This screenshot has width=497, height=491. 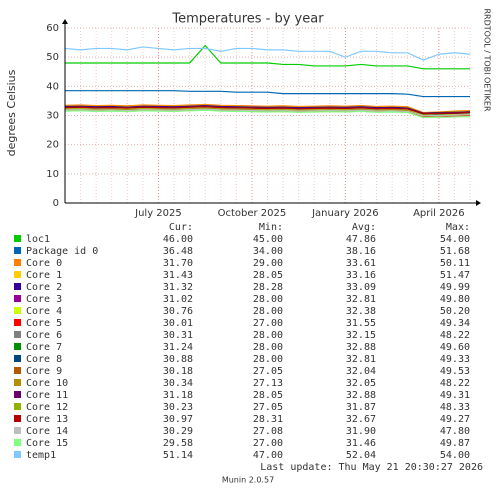 I want to click on y-tick-label: 30, so click(x=52, y=116).